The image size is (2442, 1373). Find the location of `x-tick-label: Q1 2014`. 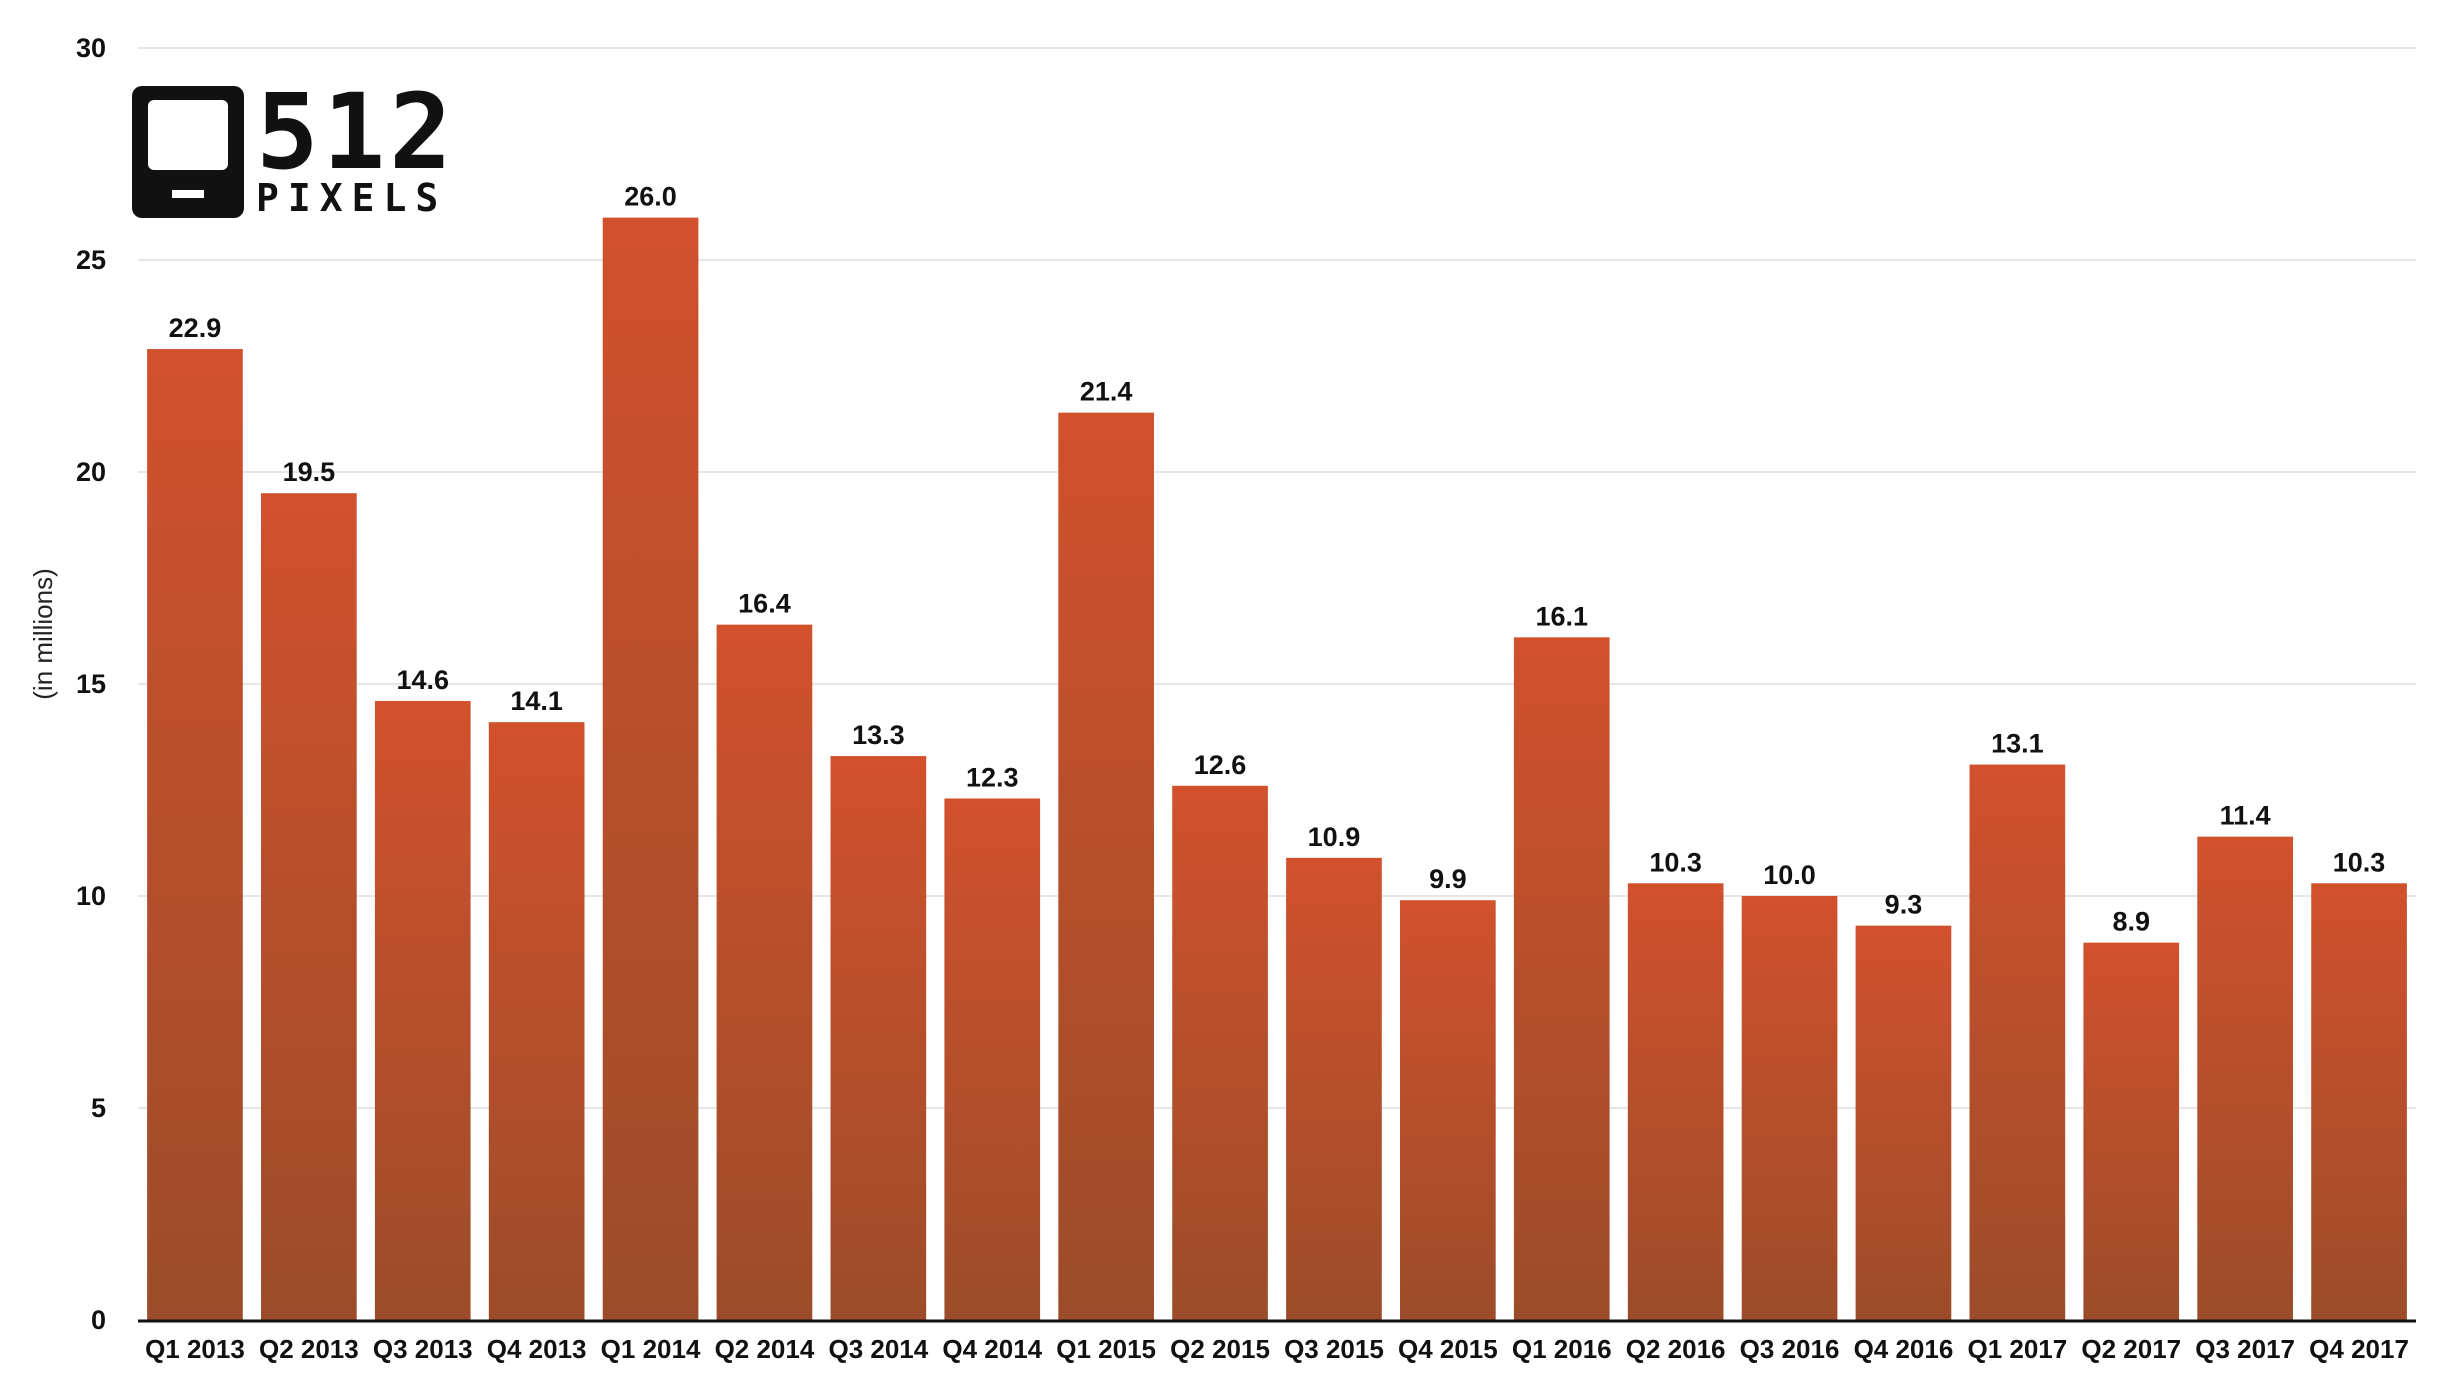

x-tick-label: Q1 2014 is located at coordinates (651, 1349).